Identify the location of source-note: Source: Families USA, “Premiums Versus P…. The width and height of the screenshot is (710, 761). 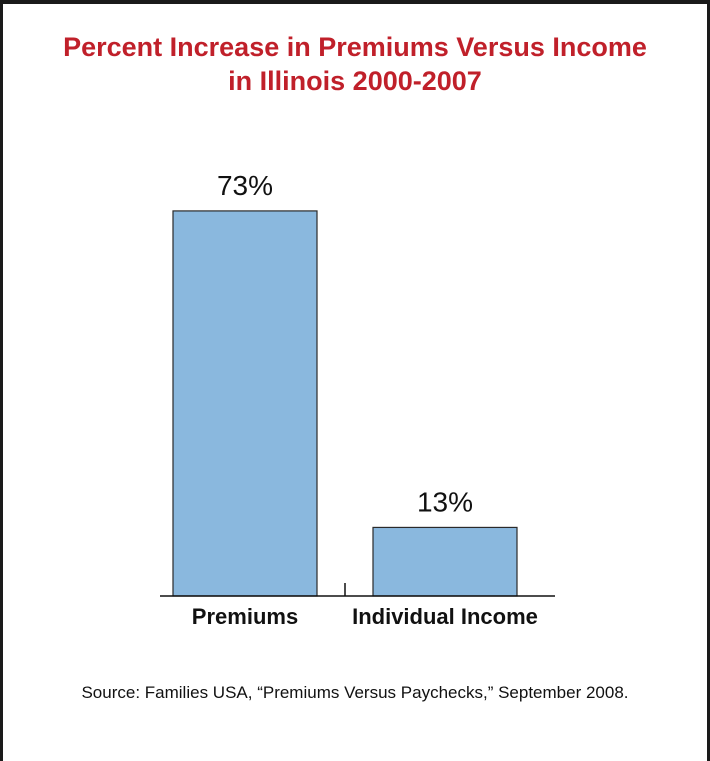
(355, 692).